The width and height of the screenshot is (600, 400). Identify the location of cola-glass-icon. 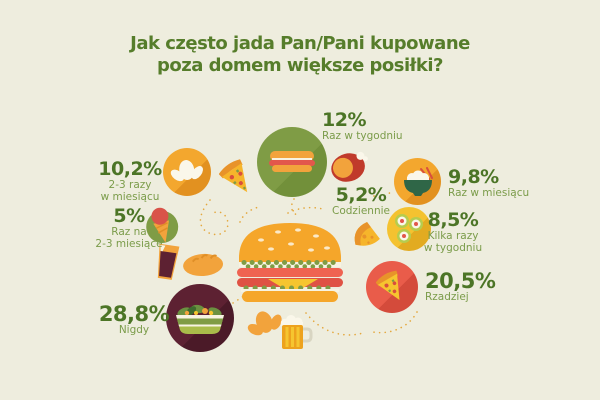
(167, 263).